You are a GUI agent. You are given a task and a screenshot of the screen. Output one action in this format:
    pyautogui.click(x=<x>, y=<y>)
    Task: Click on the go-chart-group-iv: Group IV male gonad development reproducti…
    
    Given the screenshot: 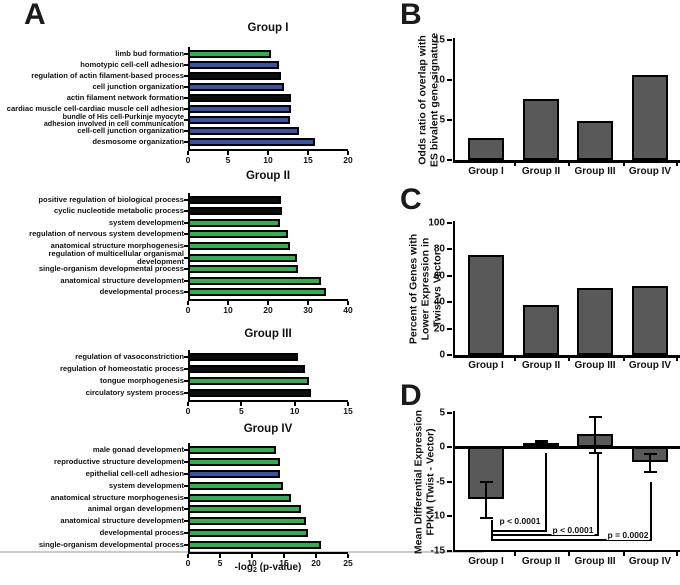 What is the action you would take?
    pyautogui.click(x=196, y=498)
    